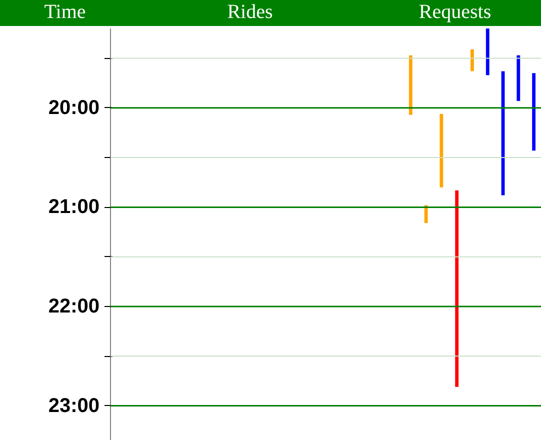  Describe the element at coordinates (455, 12) in the screenshot. I see `text: Requests` at that location.